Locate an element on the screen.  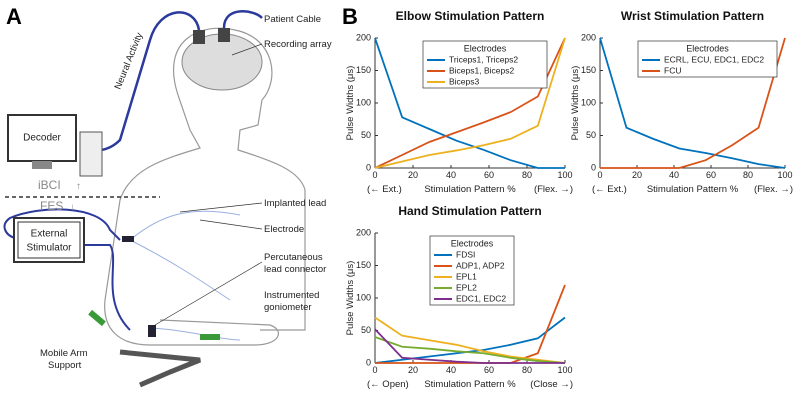
computer is located at coordinates (91, 154).